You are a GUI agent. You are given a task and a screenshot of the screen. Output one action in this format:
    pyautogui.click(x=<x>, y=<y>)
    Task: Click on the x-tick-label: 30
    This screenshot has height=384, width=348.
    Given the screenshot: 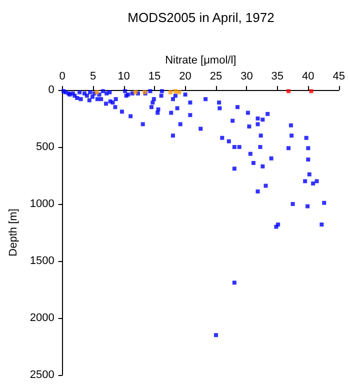 What is the action you would take?
    pyautogui.click(x=246, y=76)
    